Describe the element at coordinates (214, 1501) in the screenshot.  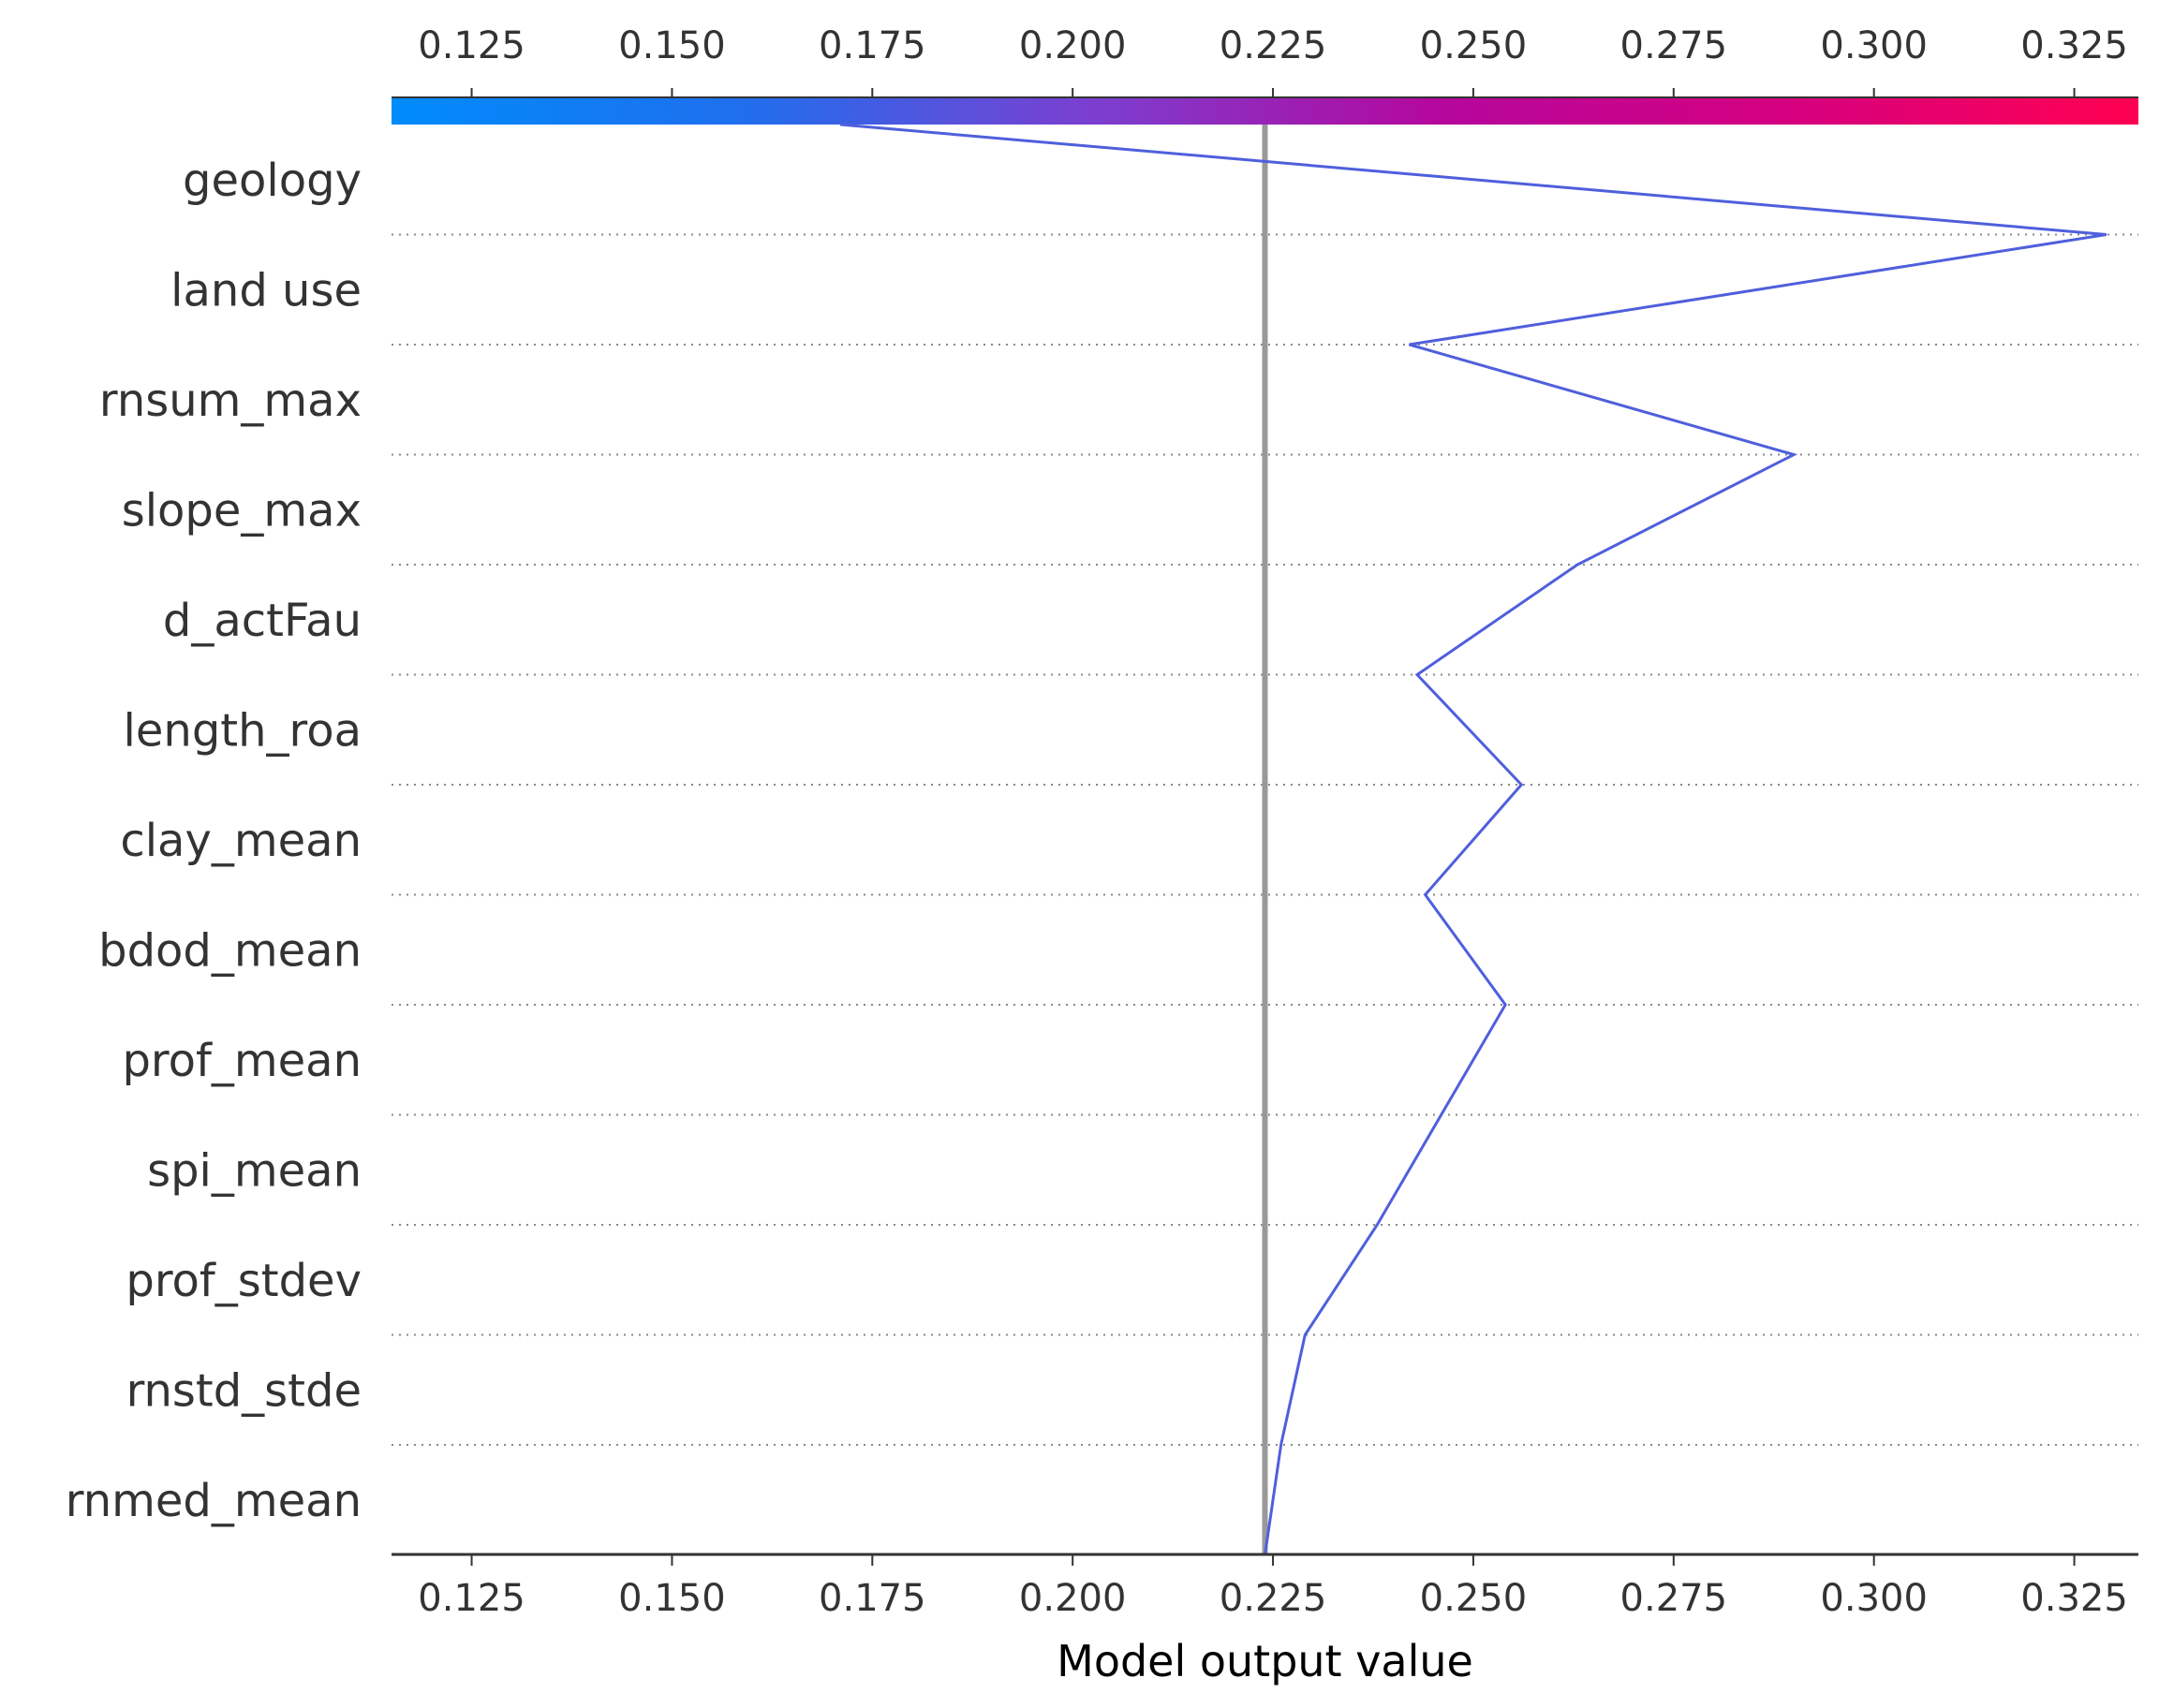
I see `feature-label: rnmed_mean` at that location.